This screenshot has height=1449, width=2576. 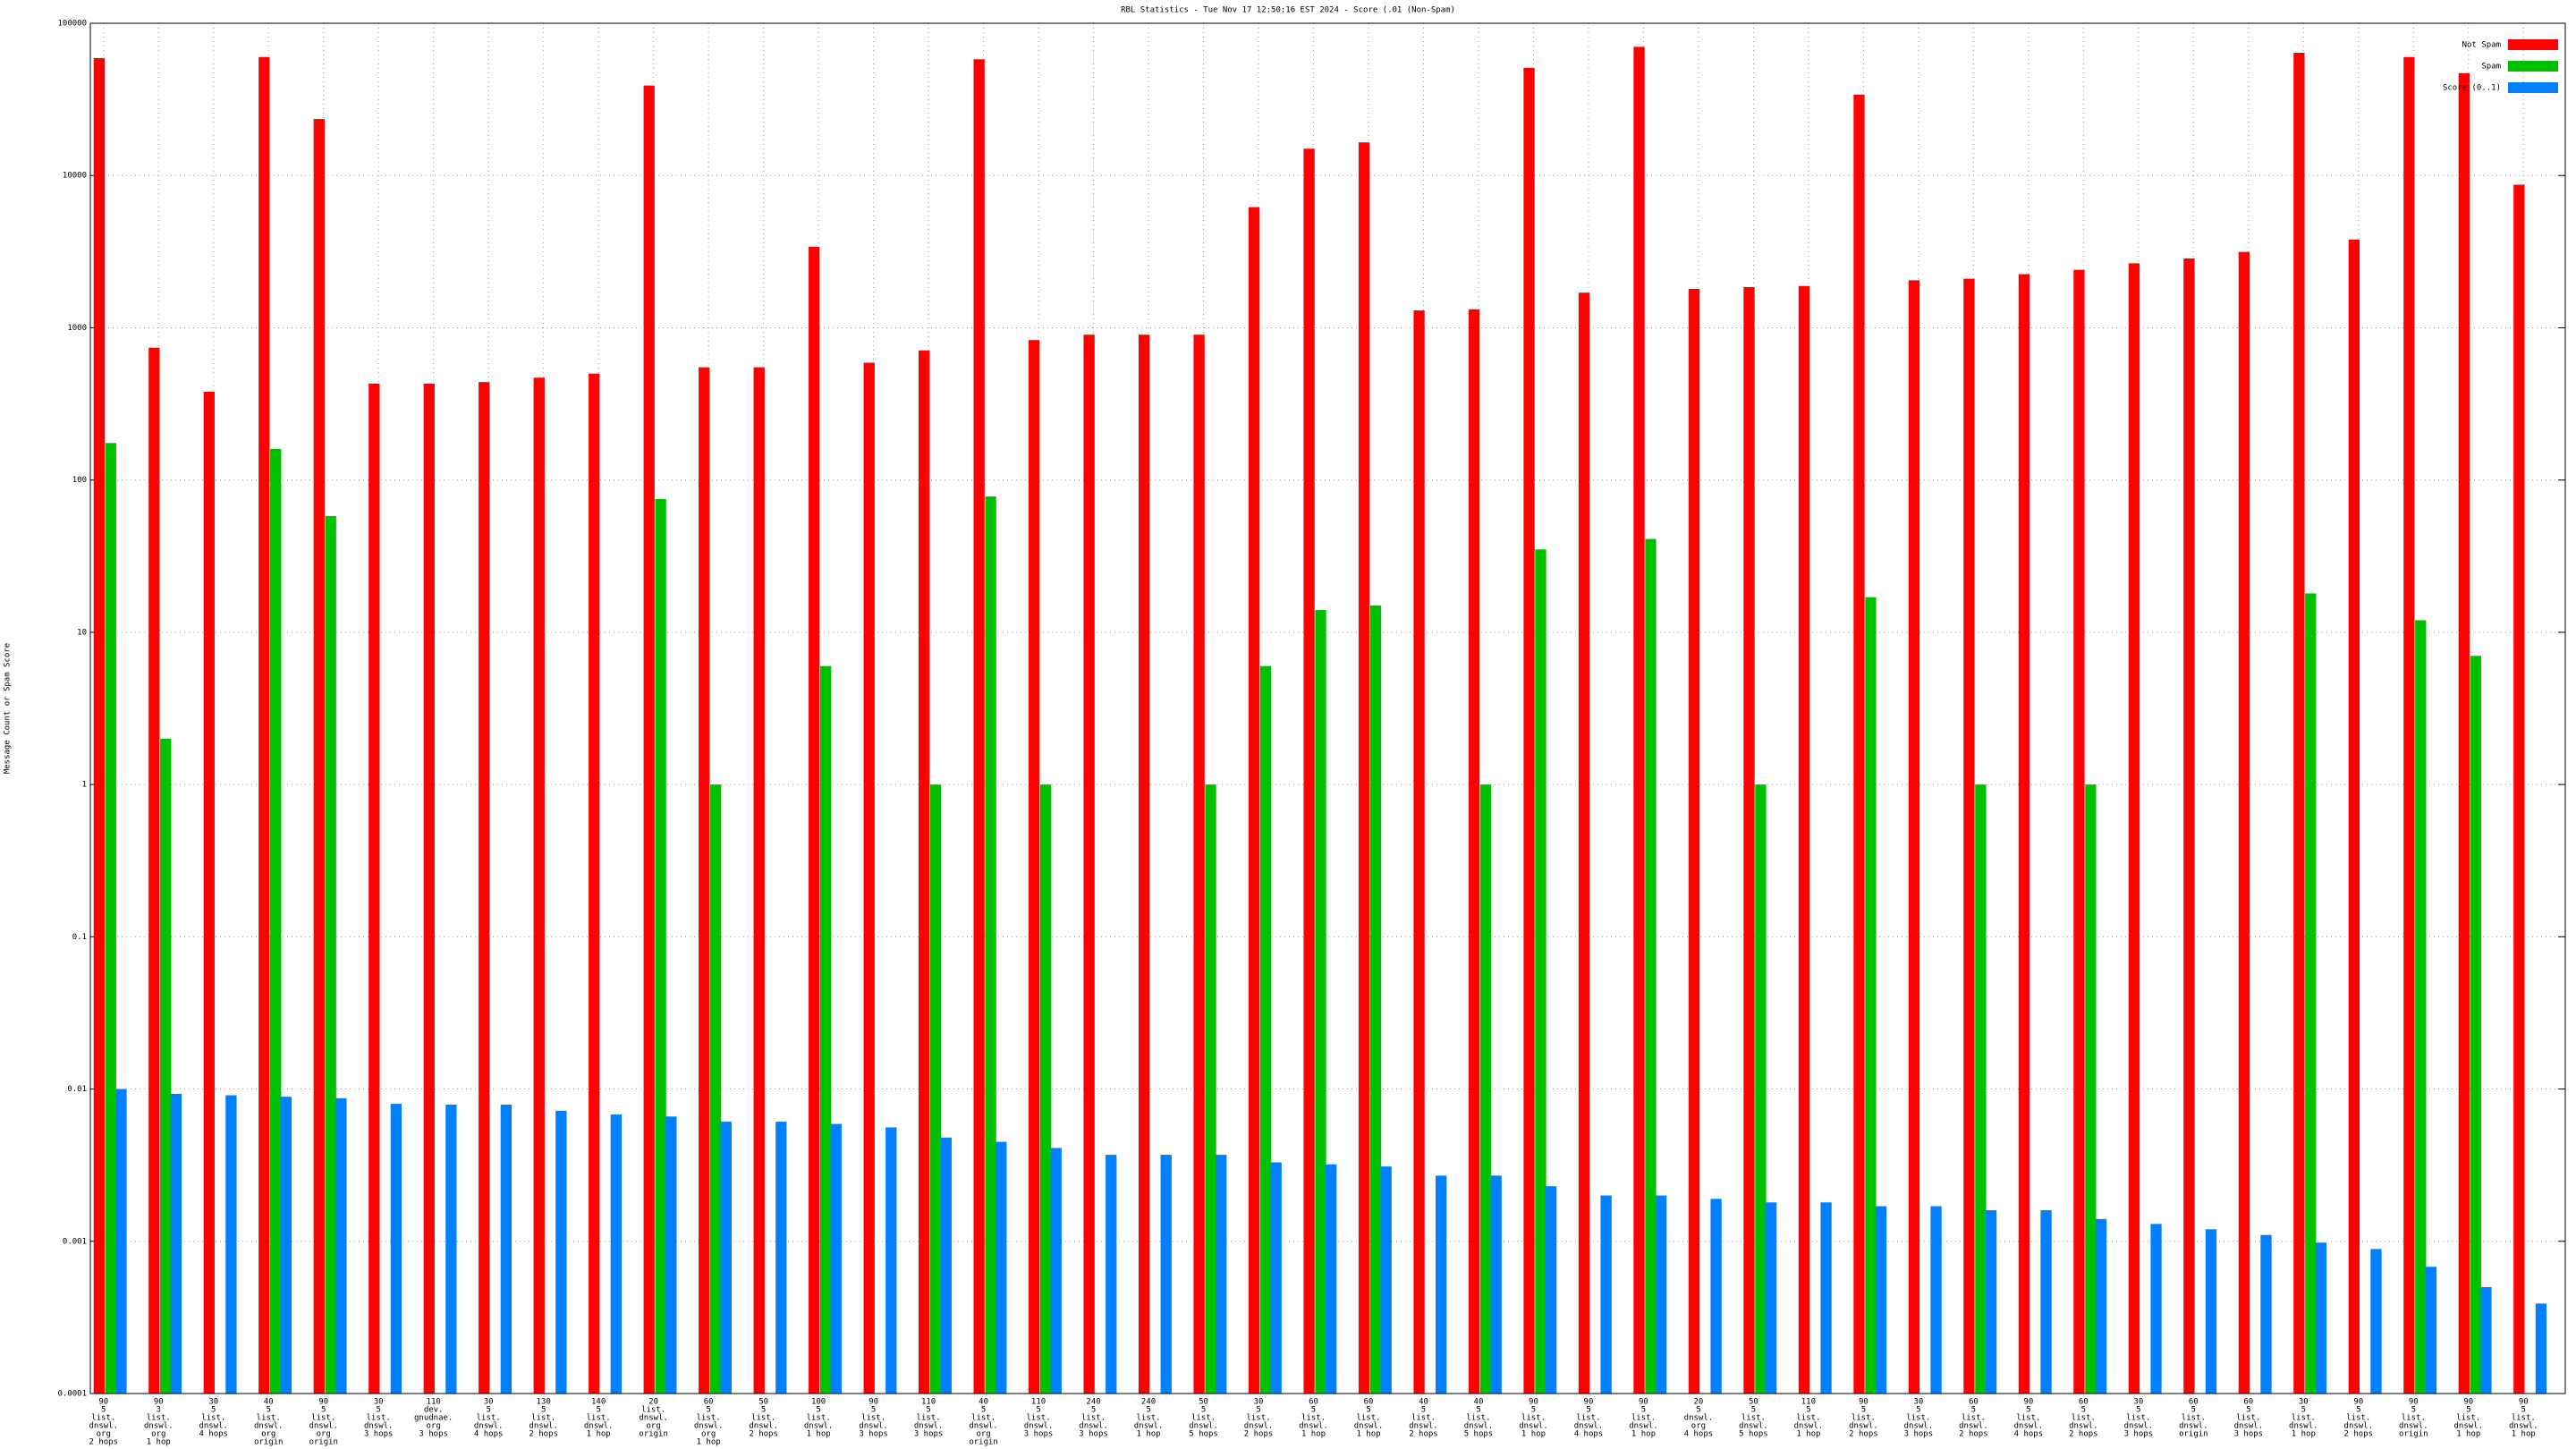 I want to click on x-tick-label: 20, so click(x=653, y=1402).